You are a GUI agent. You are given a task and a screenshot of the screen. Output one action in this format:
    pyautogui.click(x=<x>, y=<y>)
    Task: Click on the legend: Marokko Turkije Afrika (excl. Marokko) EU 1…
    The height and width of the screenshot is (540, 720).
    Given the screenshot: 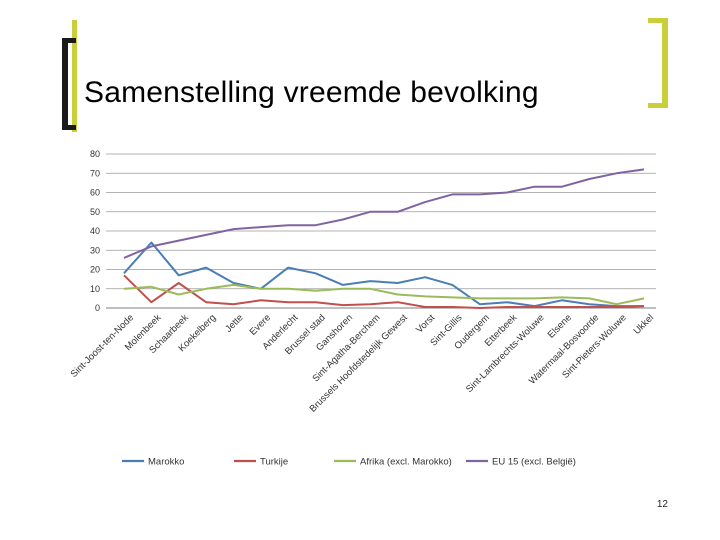 What is the action you would take?
    pyautogui.click(x=349, y=462)
    